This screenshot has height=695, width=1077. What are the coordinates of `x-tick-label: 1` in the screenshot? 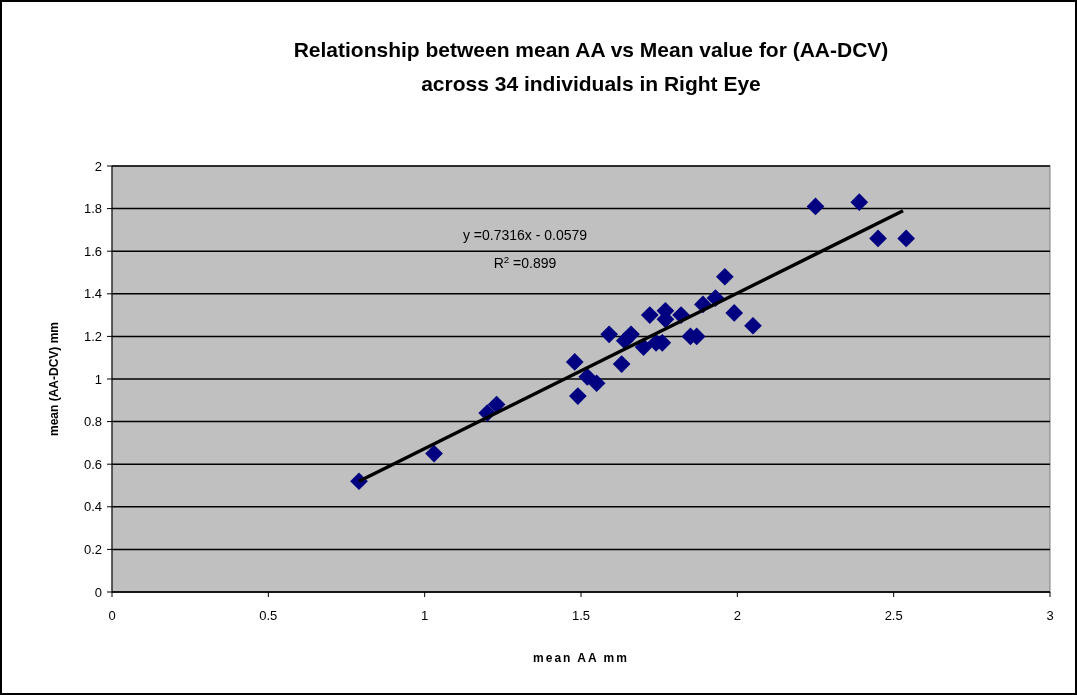 It's located at (425, 615).